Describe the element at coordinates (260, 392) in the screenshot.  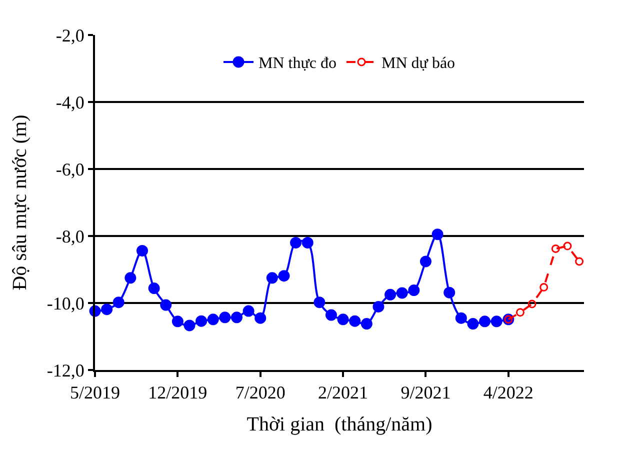
I see `x-tick-label: 7/2020` at that location.